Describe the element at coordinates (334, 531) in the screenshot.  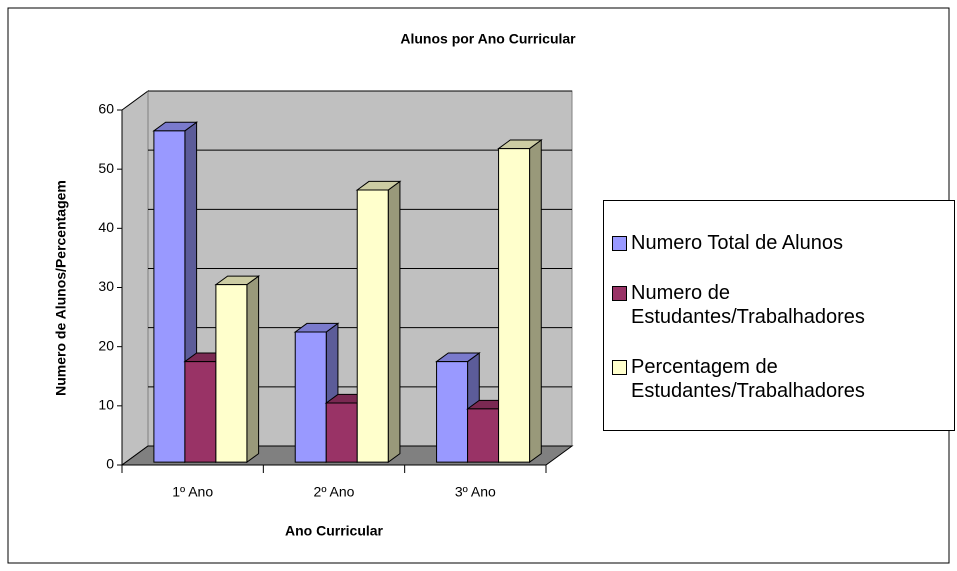
I see `x-axis-title: Ano Curricular` at that location.